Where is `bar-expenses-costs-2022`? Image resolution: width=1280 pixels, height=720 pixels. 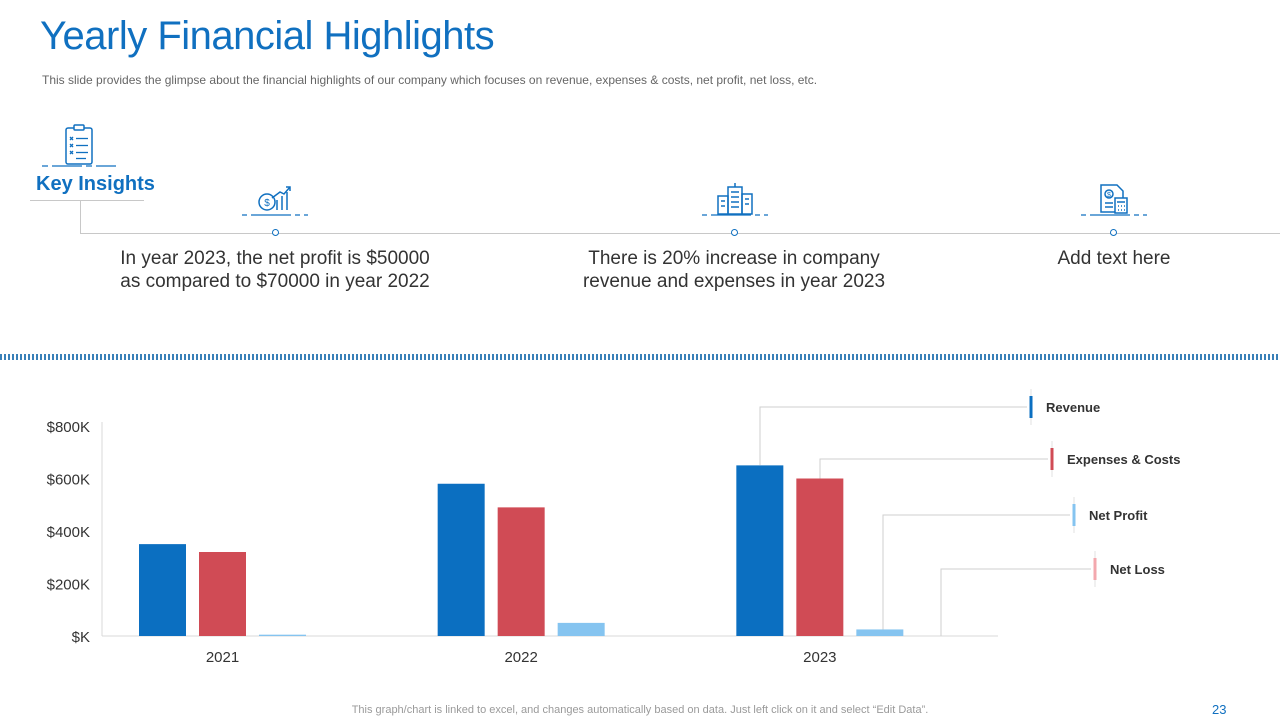
bar-expenses-costs-2022 is located at coordinates (521, 571).